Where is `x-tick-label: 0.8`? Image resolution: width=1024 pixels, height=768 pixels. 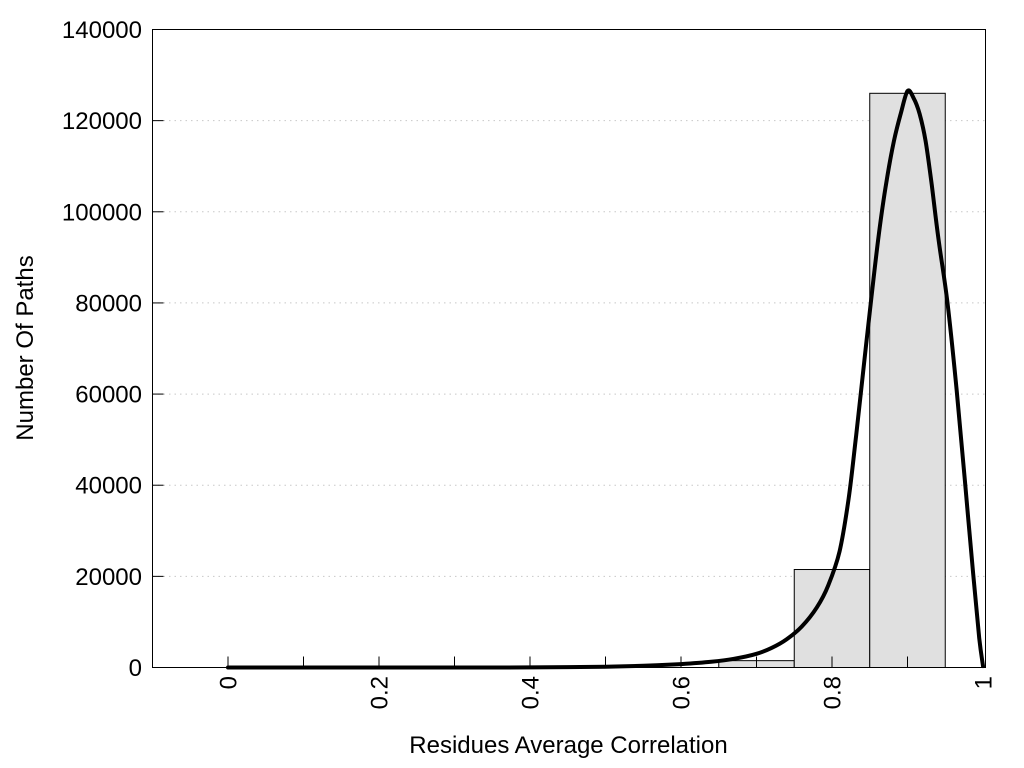
x-tick-label: 0.8 is located at coordinates (833, 692).